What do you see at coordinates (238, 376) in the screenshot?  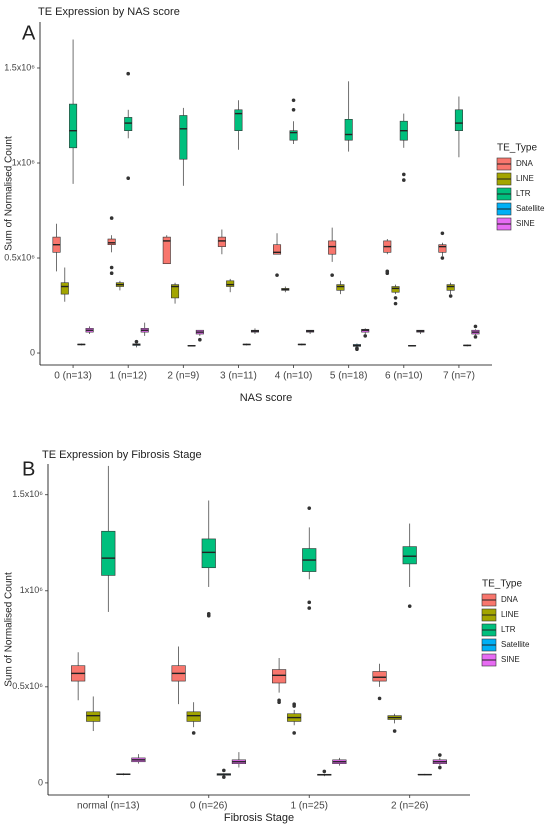 I see `x-tick-label: 3 (n=11)` at bounding box center [238, 376].